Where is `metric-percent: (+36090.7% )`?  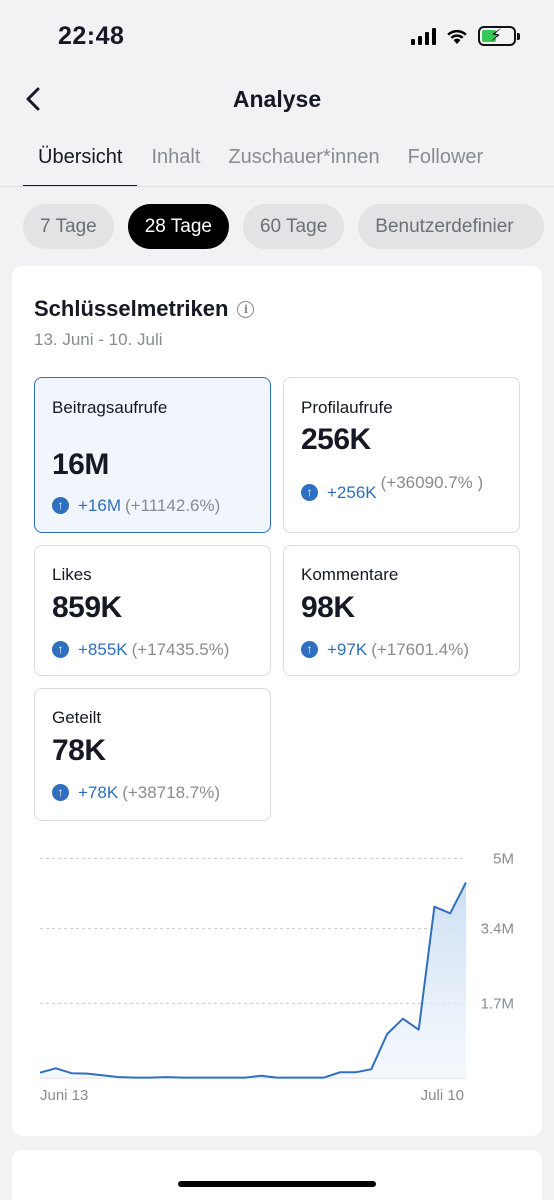 metric-percent: (+36090.7% ) is located at coordinates (432, 482).